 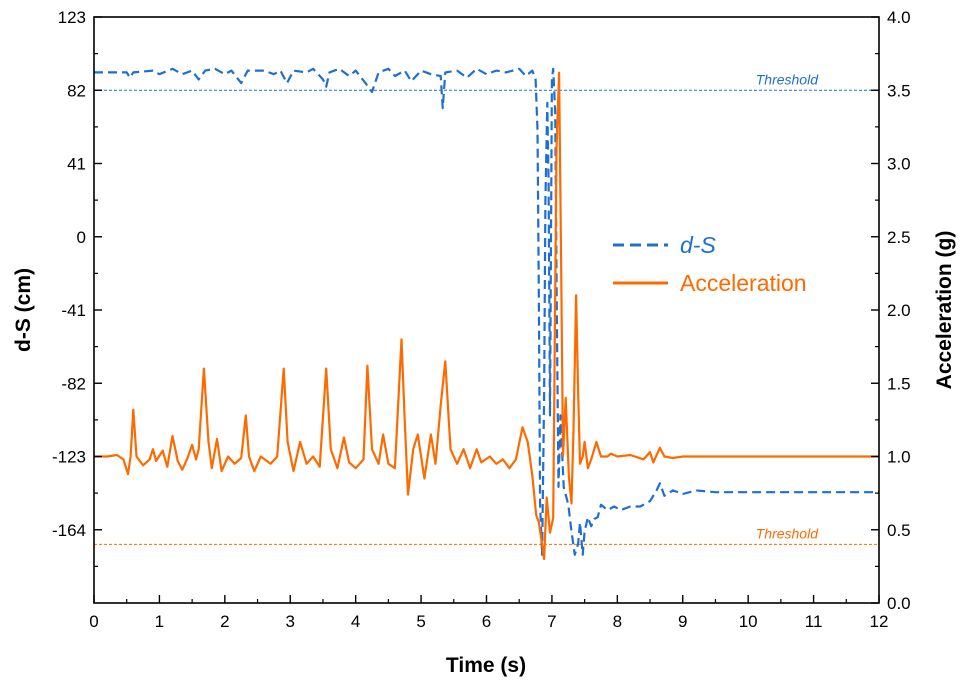 I want to click on x-tick-label: 8, so click(x=617, y=621).